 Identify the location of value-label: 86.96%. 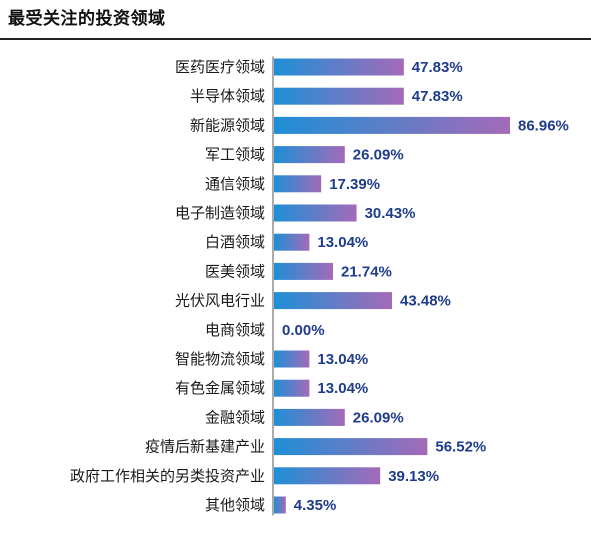
(543, 125).